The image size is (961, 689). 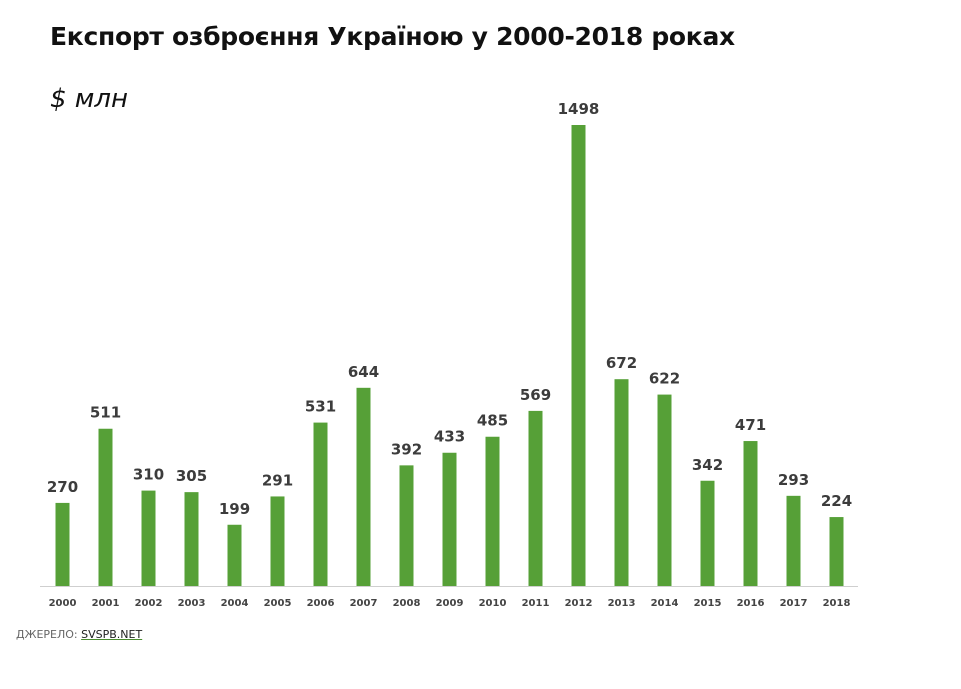 I want to click on data-label-2011: 569, so click(x=535, y=395).